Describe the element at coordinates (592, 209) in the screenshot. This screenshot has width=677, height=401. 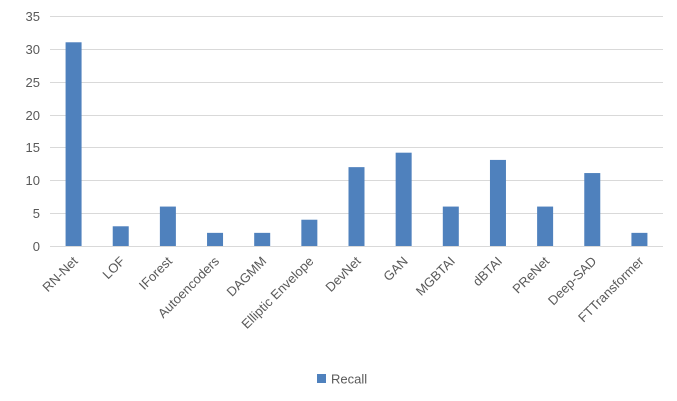
I see `bar-deep-sad` at that location.